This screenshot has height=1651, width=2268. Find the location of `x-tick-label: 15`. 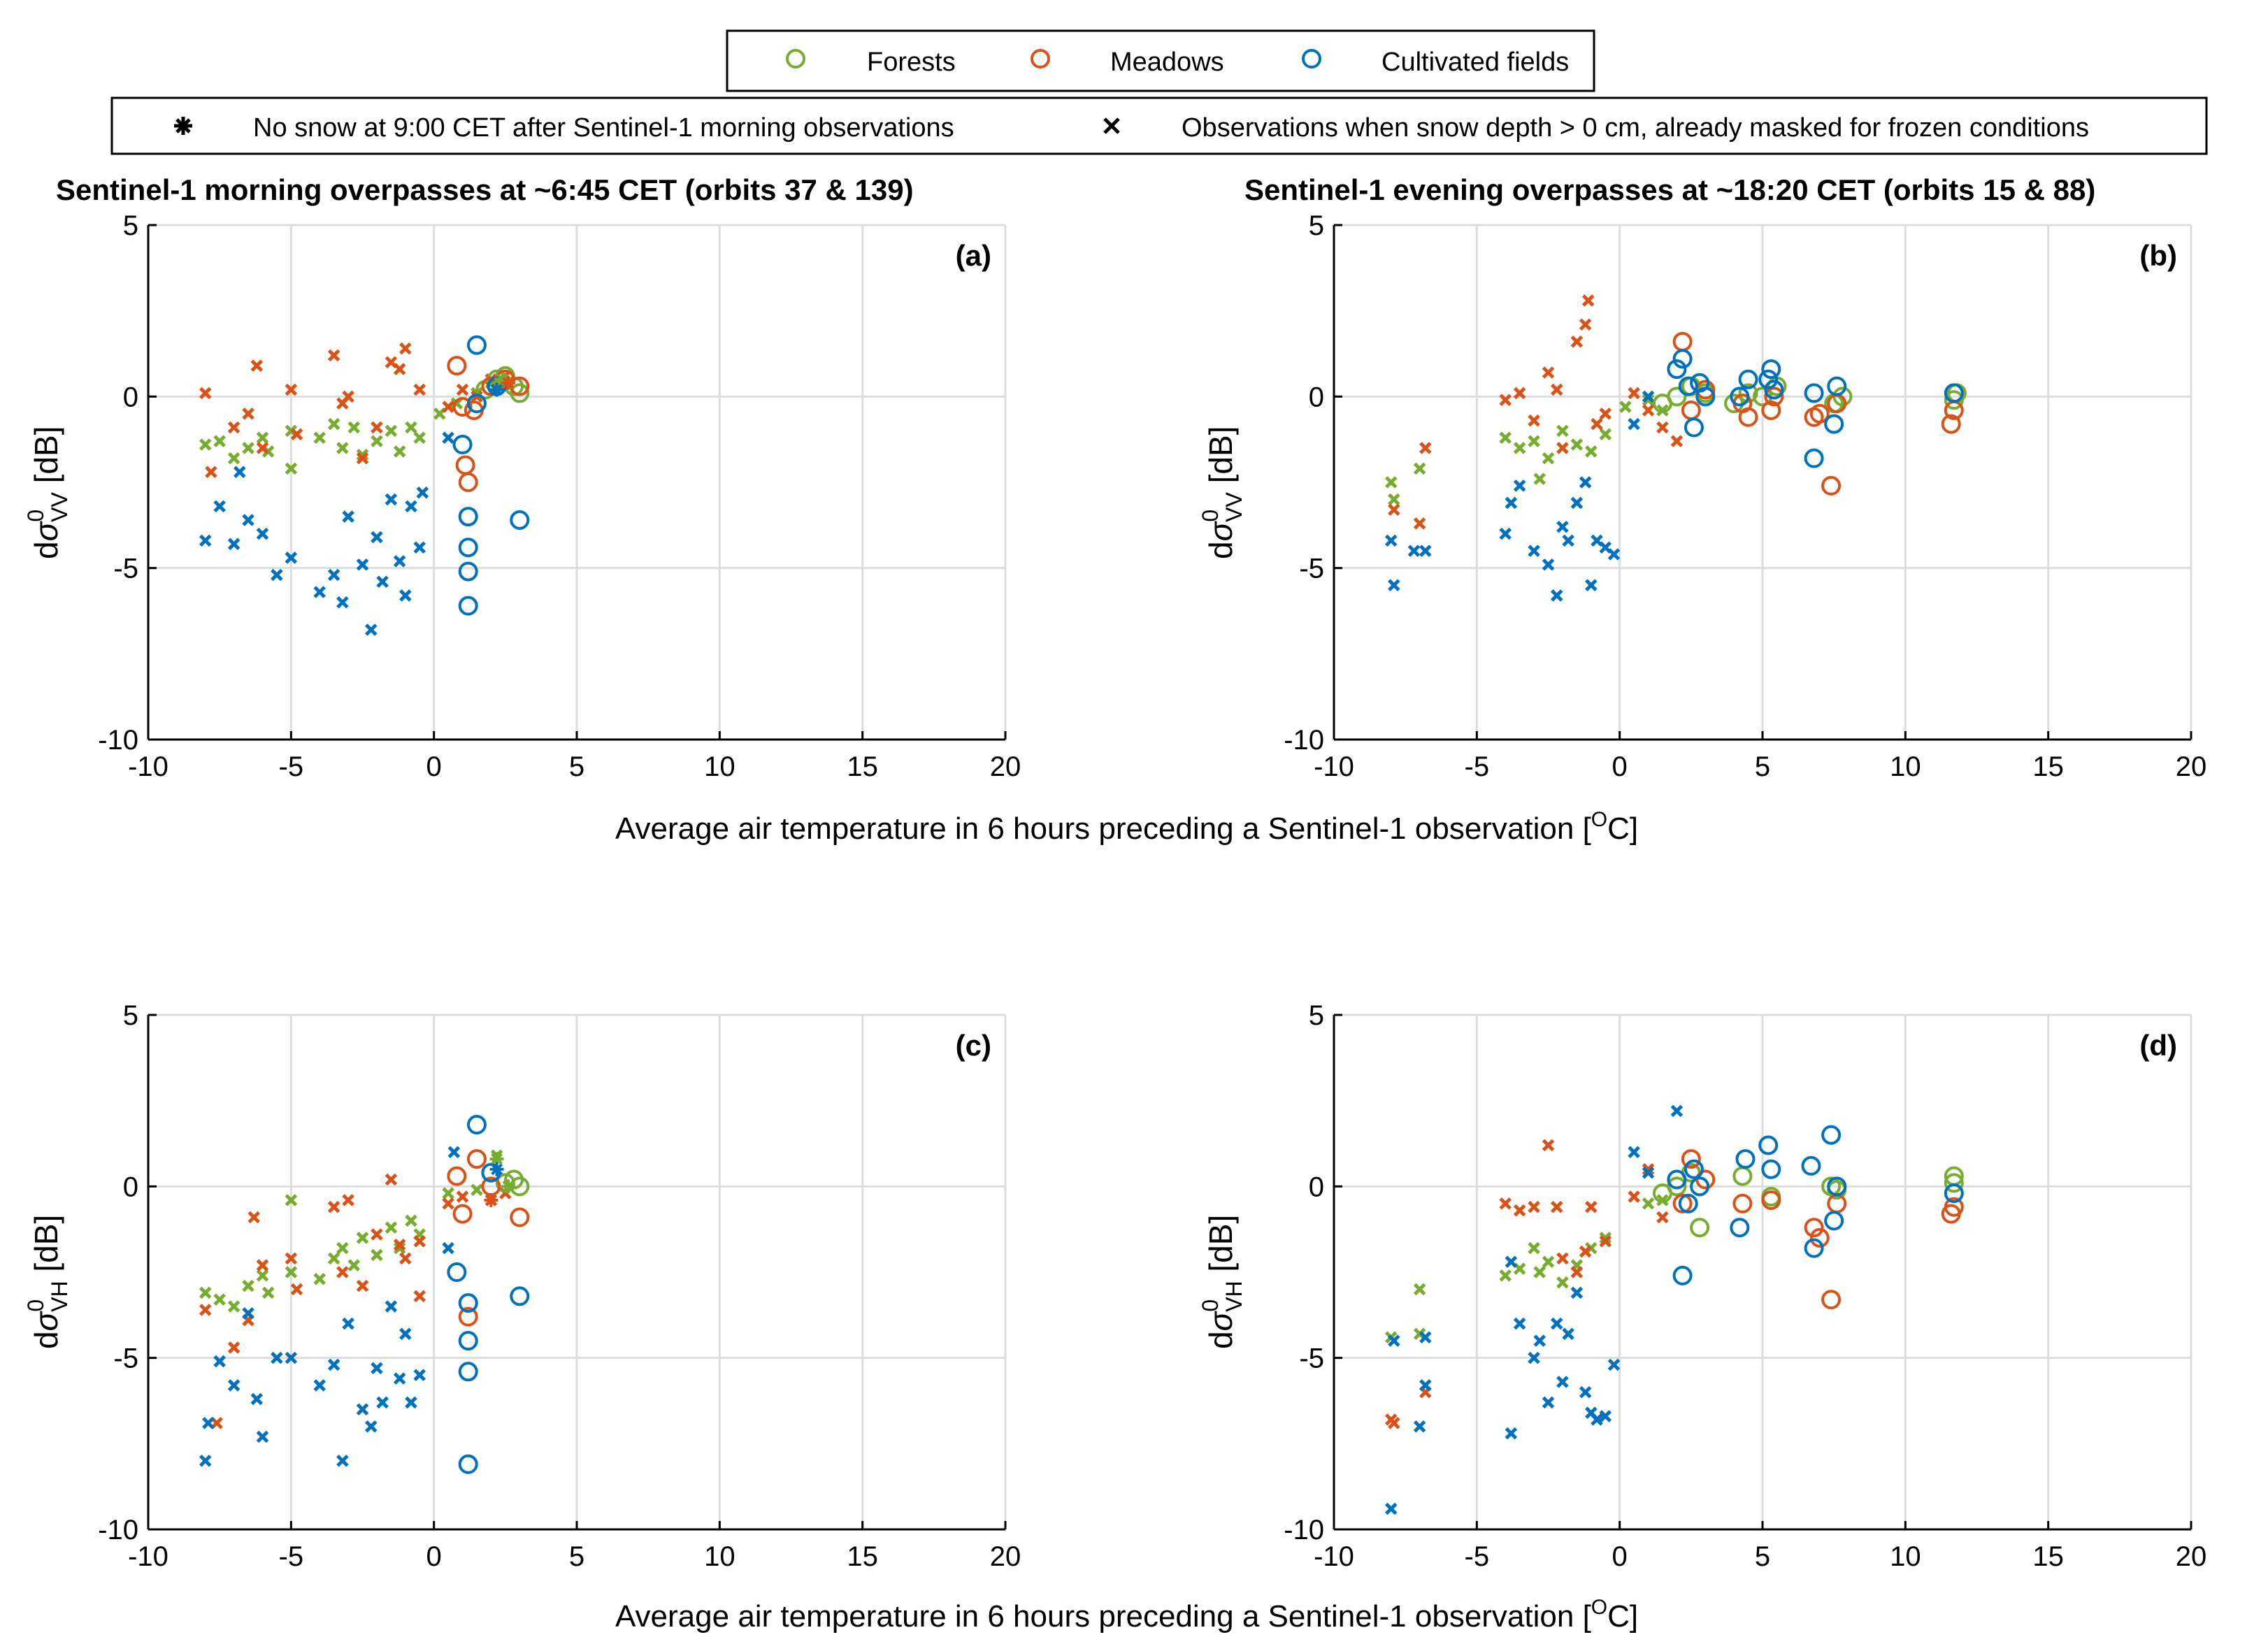

x-tick-label: 15 is located at coordinates (862, 1557).